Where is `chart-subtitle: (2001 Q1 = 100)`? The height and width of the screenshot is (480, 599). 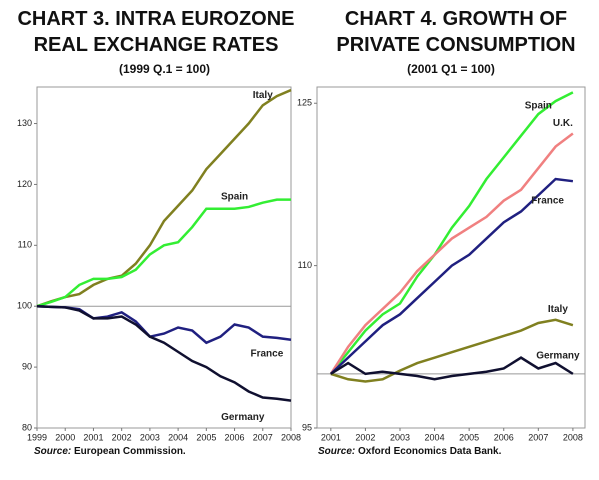
chart-subtitle: (2001 Q1 = 100) is located at coordinates (451, 69).